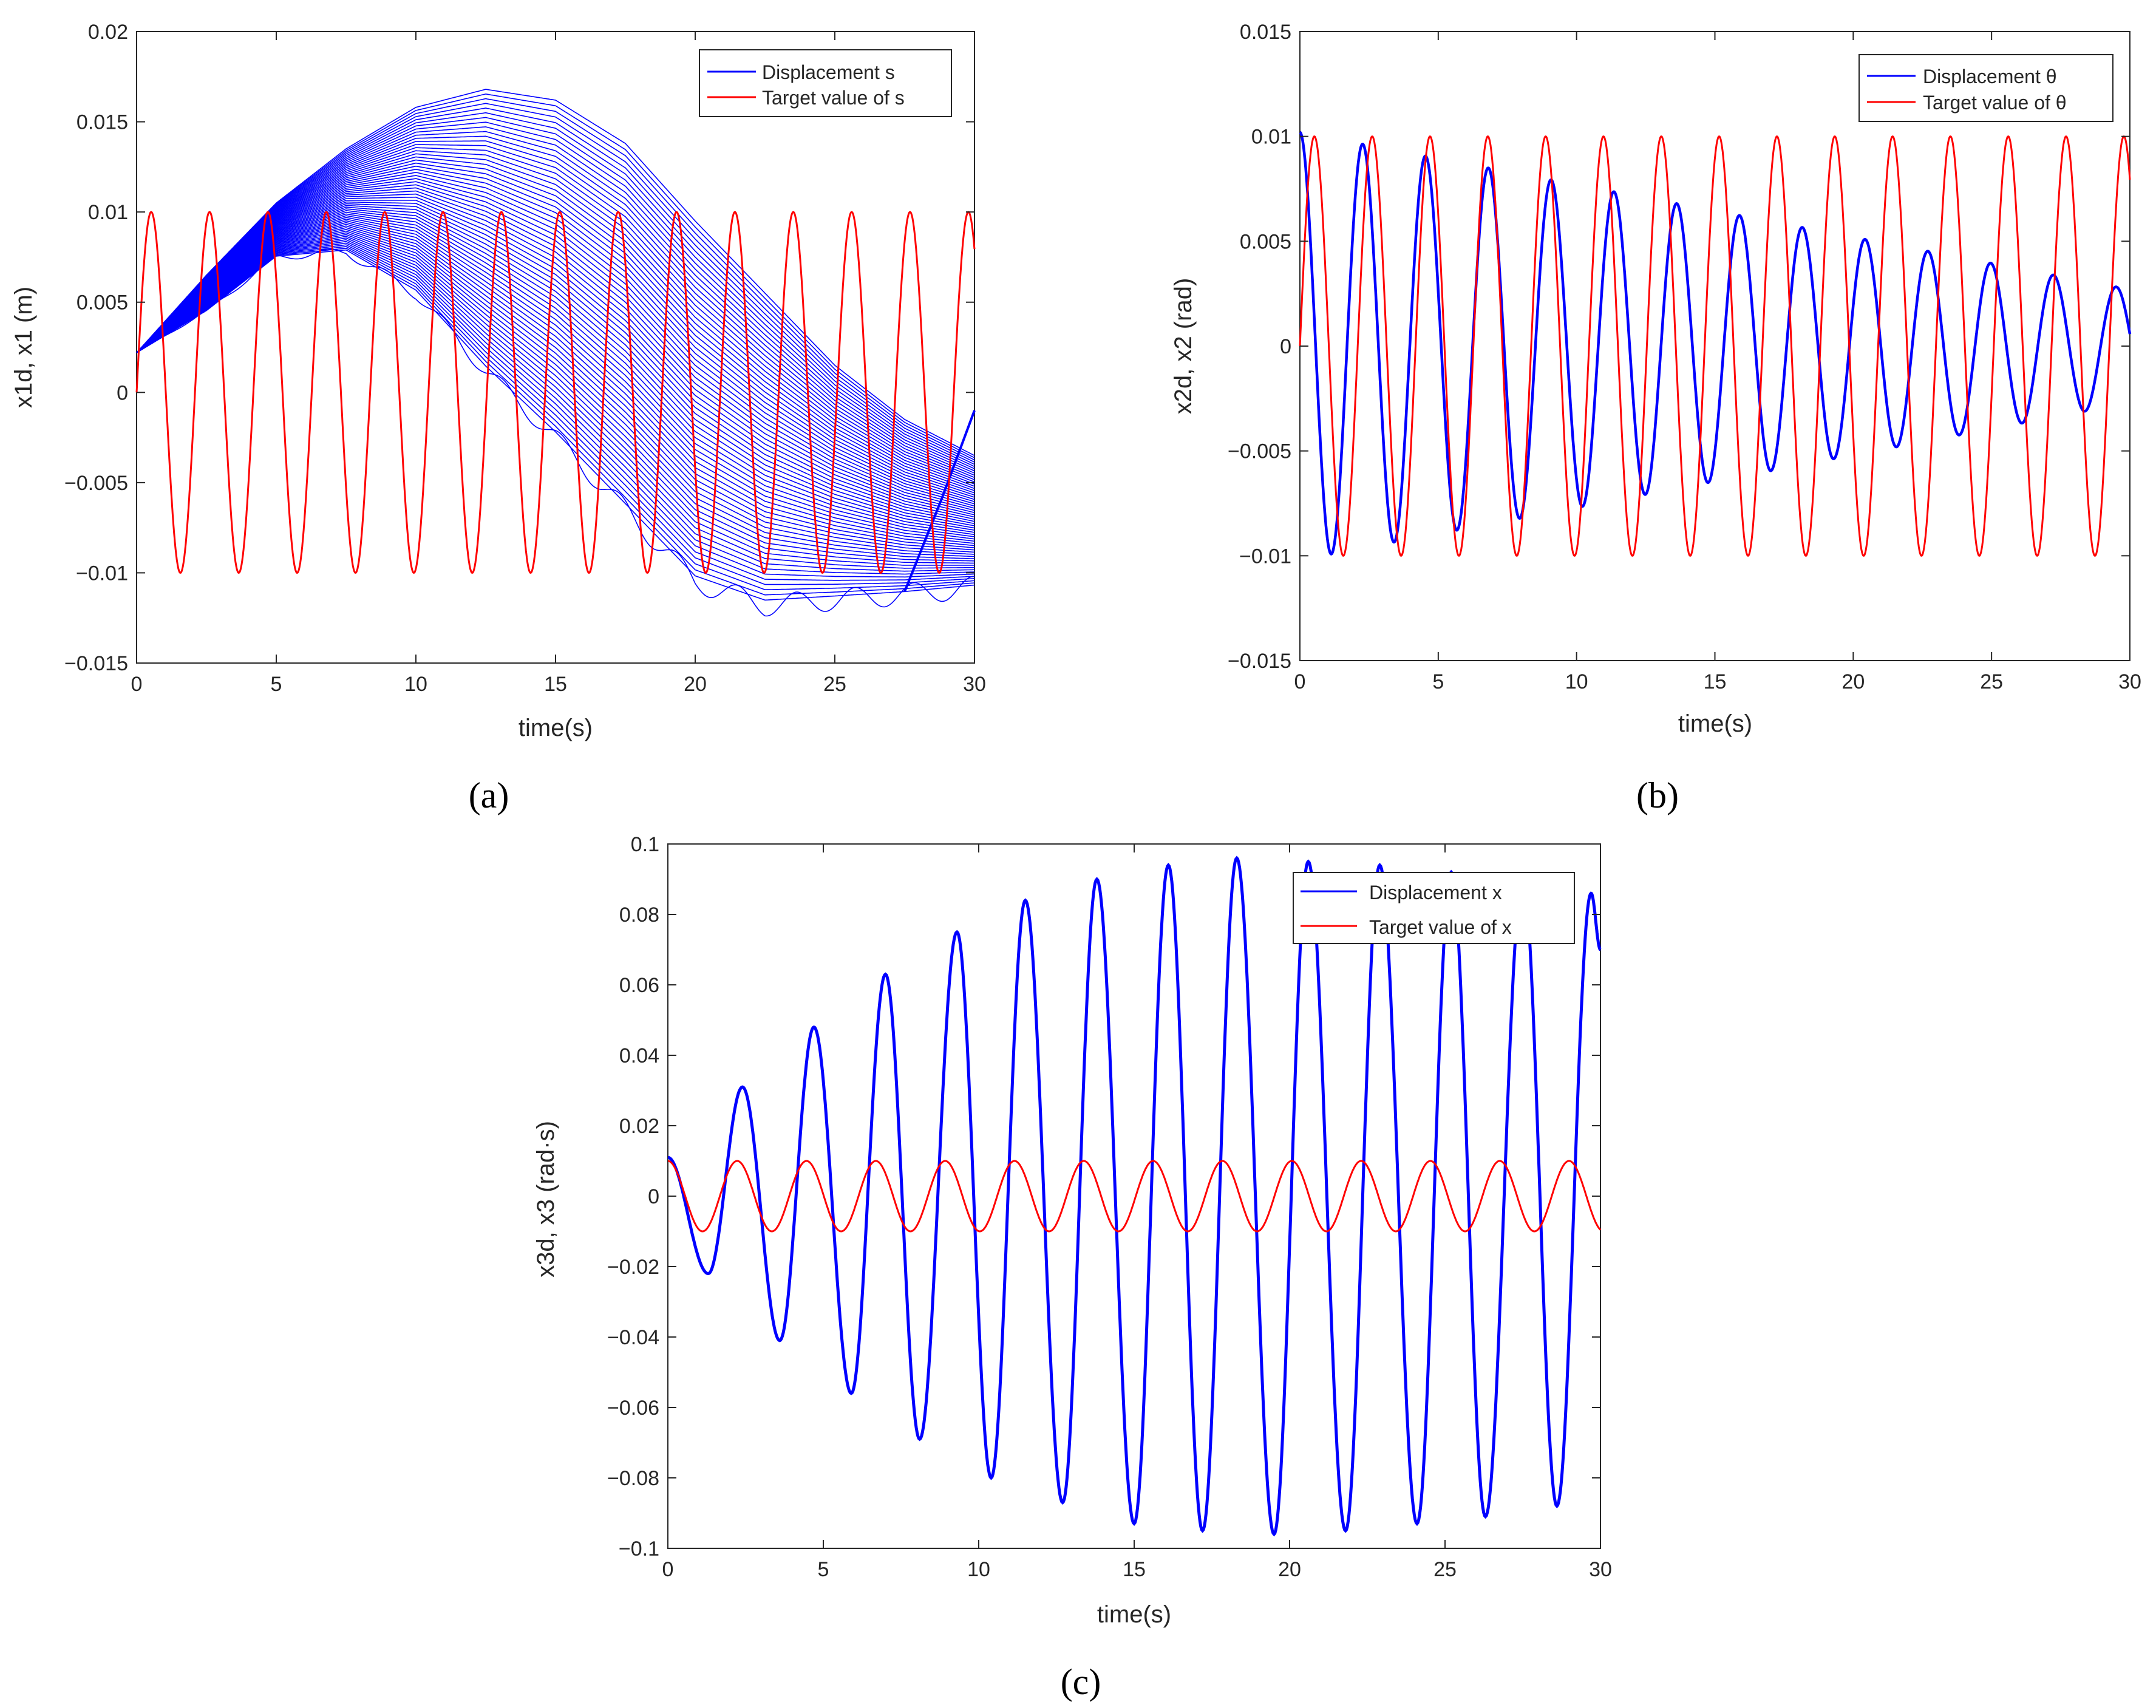  I want to click on panel-c-y-tick-label: 0, so click(653, 1196).